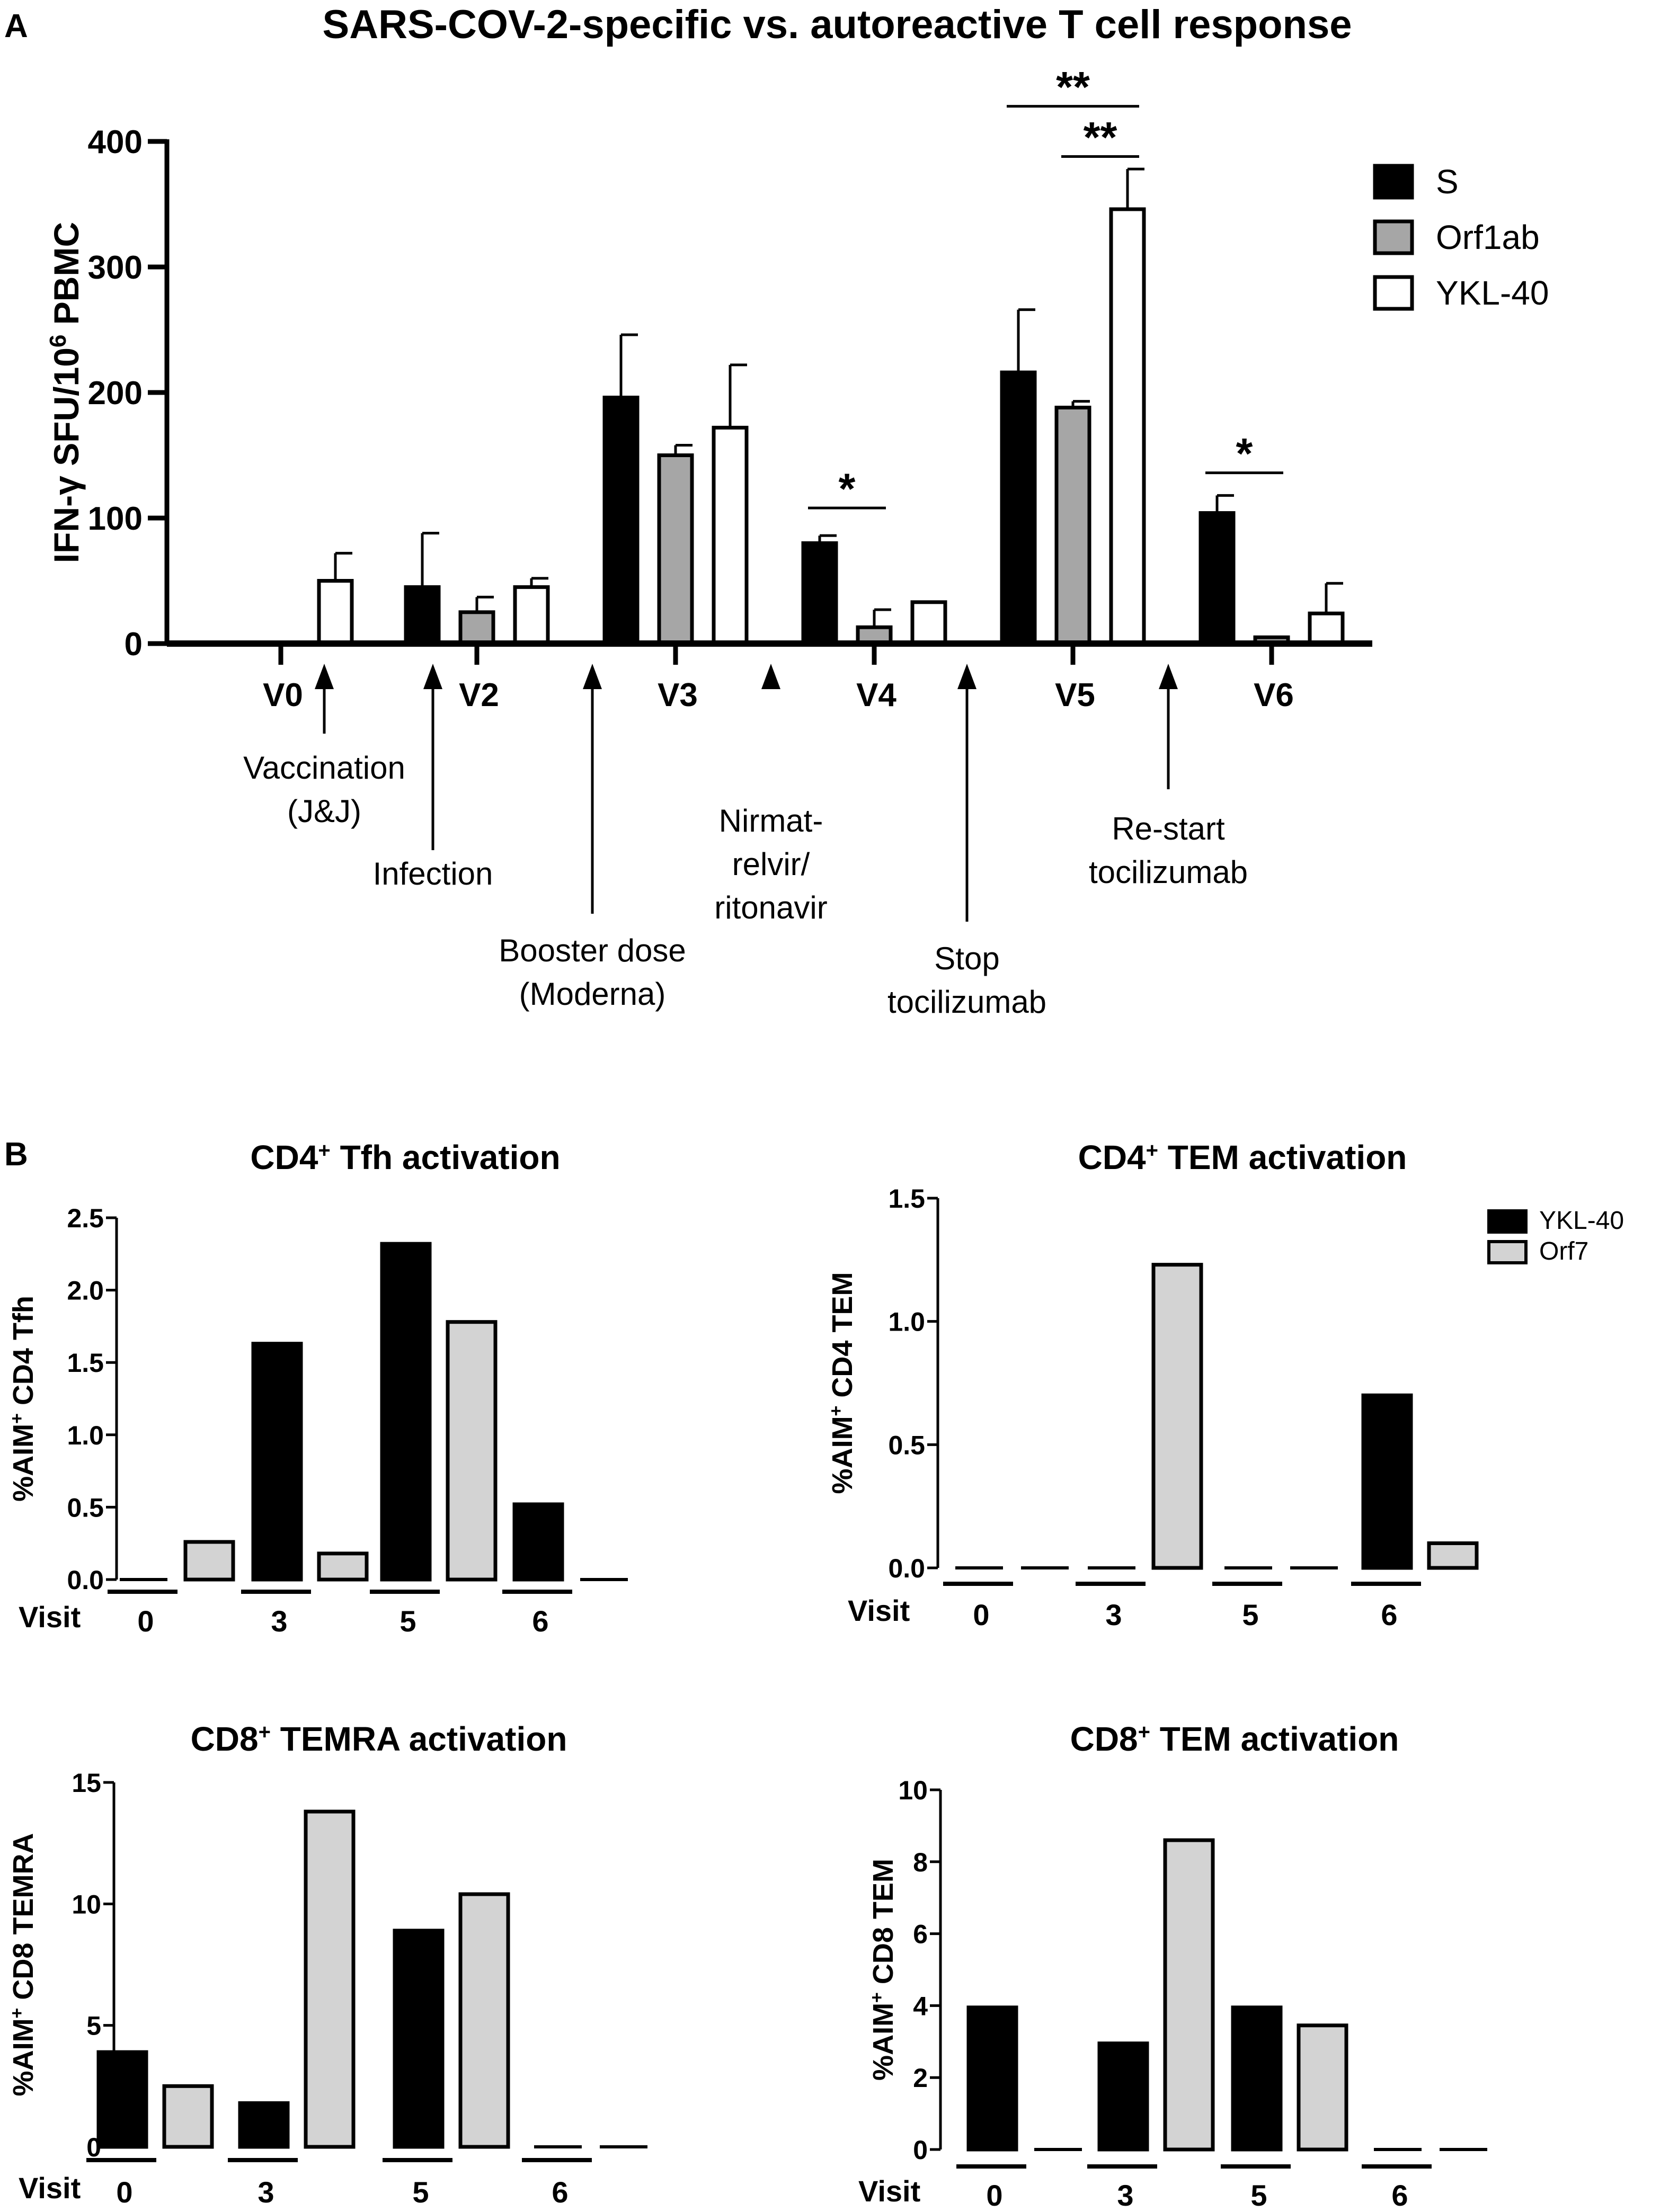 The image size is (1669, 2212). Describe the element at coordinates (16, 1155) in the screenshot. I see `panel-b-letter: B` at that location.